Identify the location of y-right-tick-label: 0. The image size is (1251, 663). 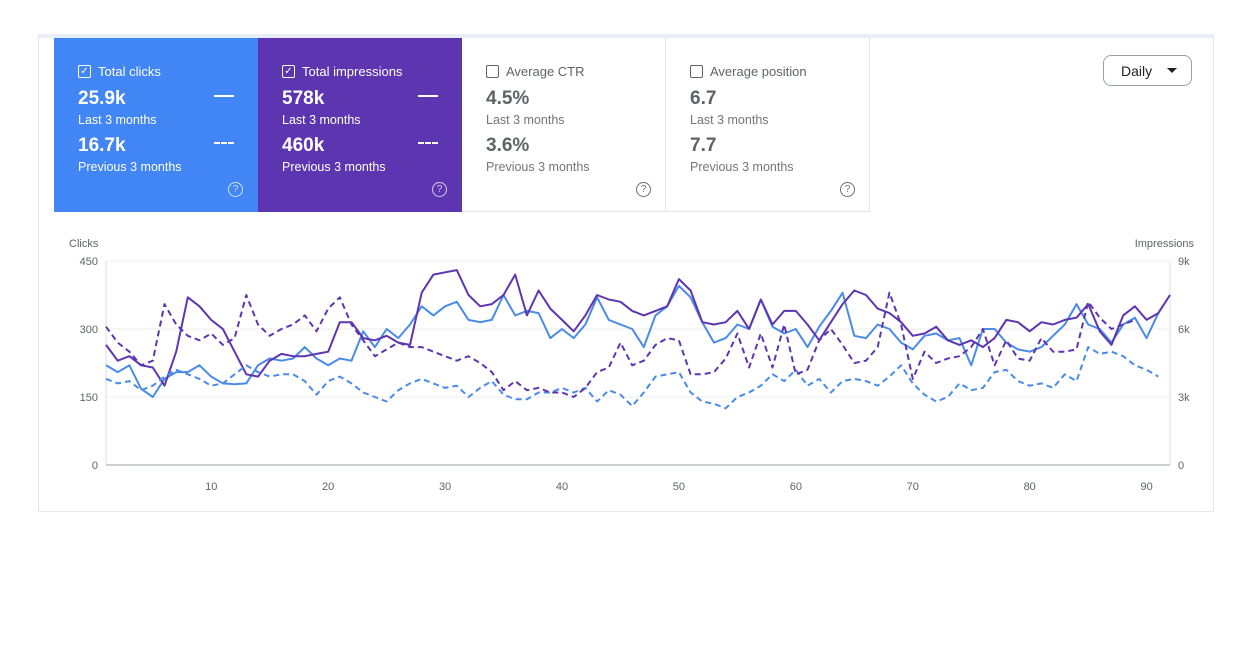
(1181, 466).